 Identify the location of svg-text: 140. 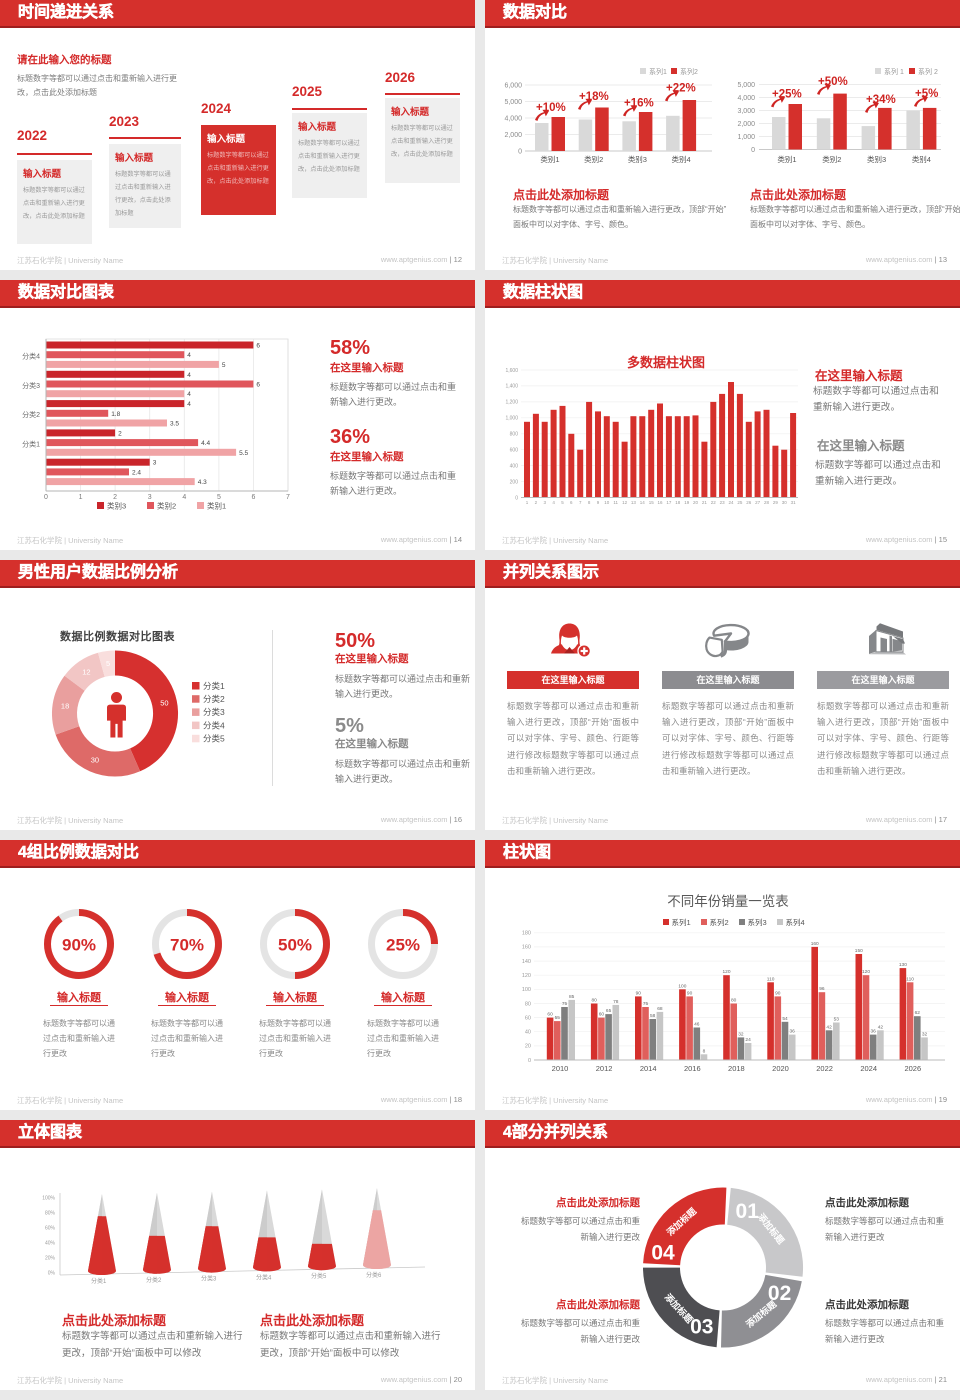
(526, 962).